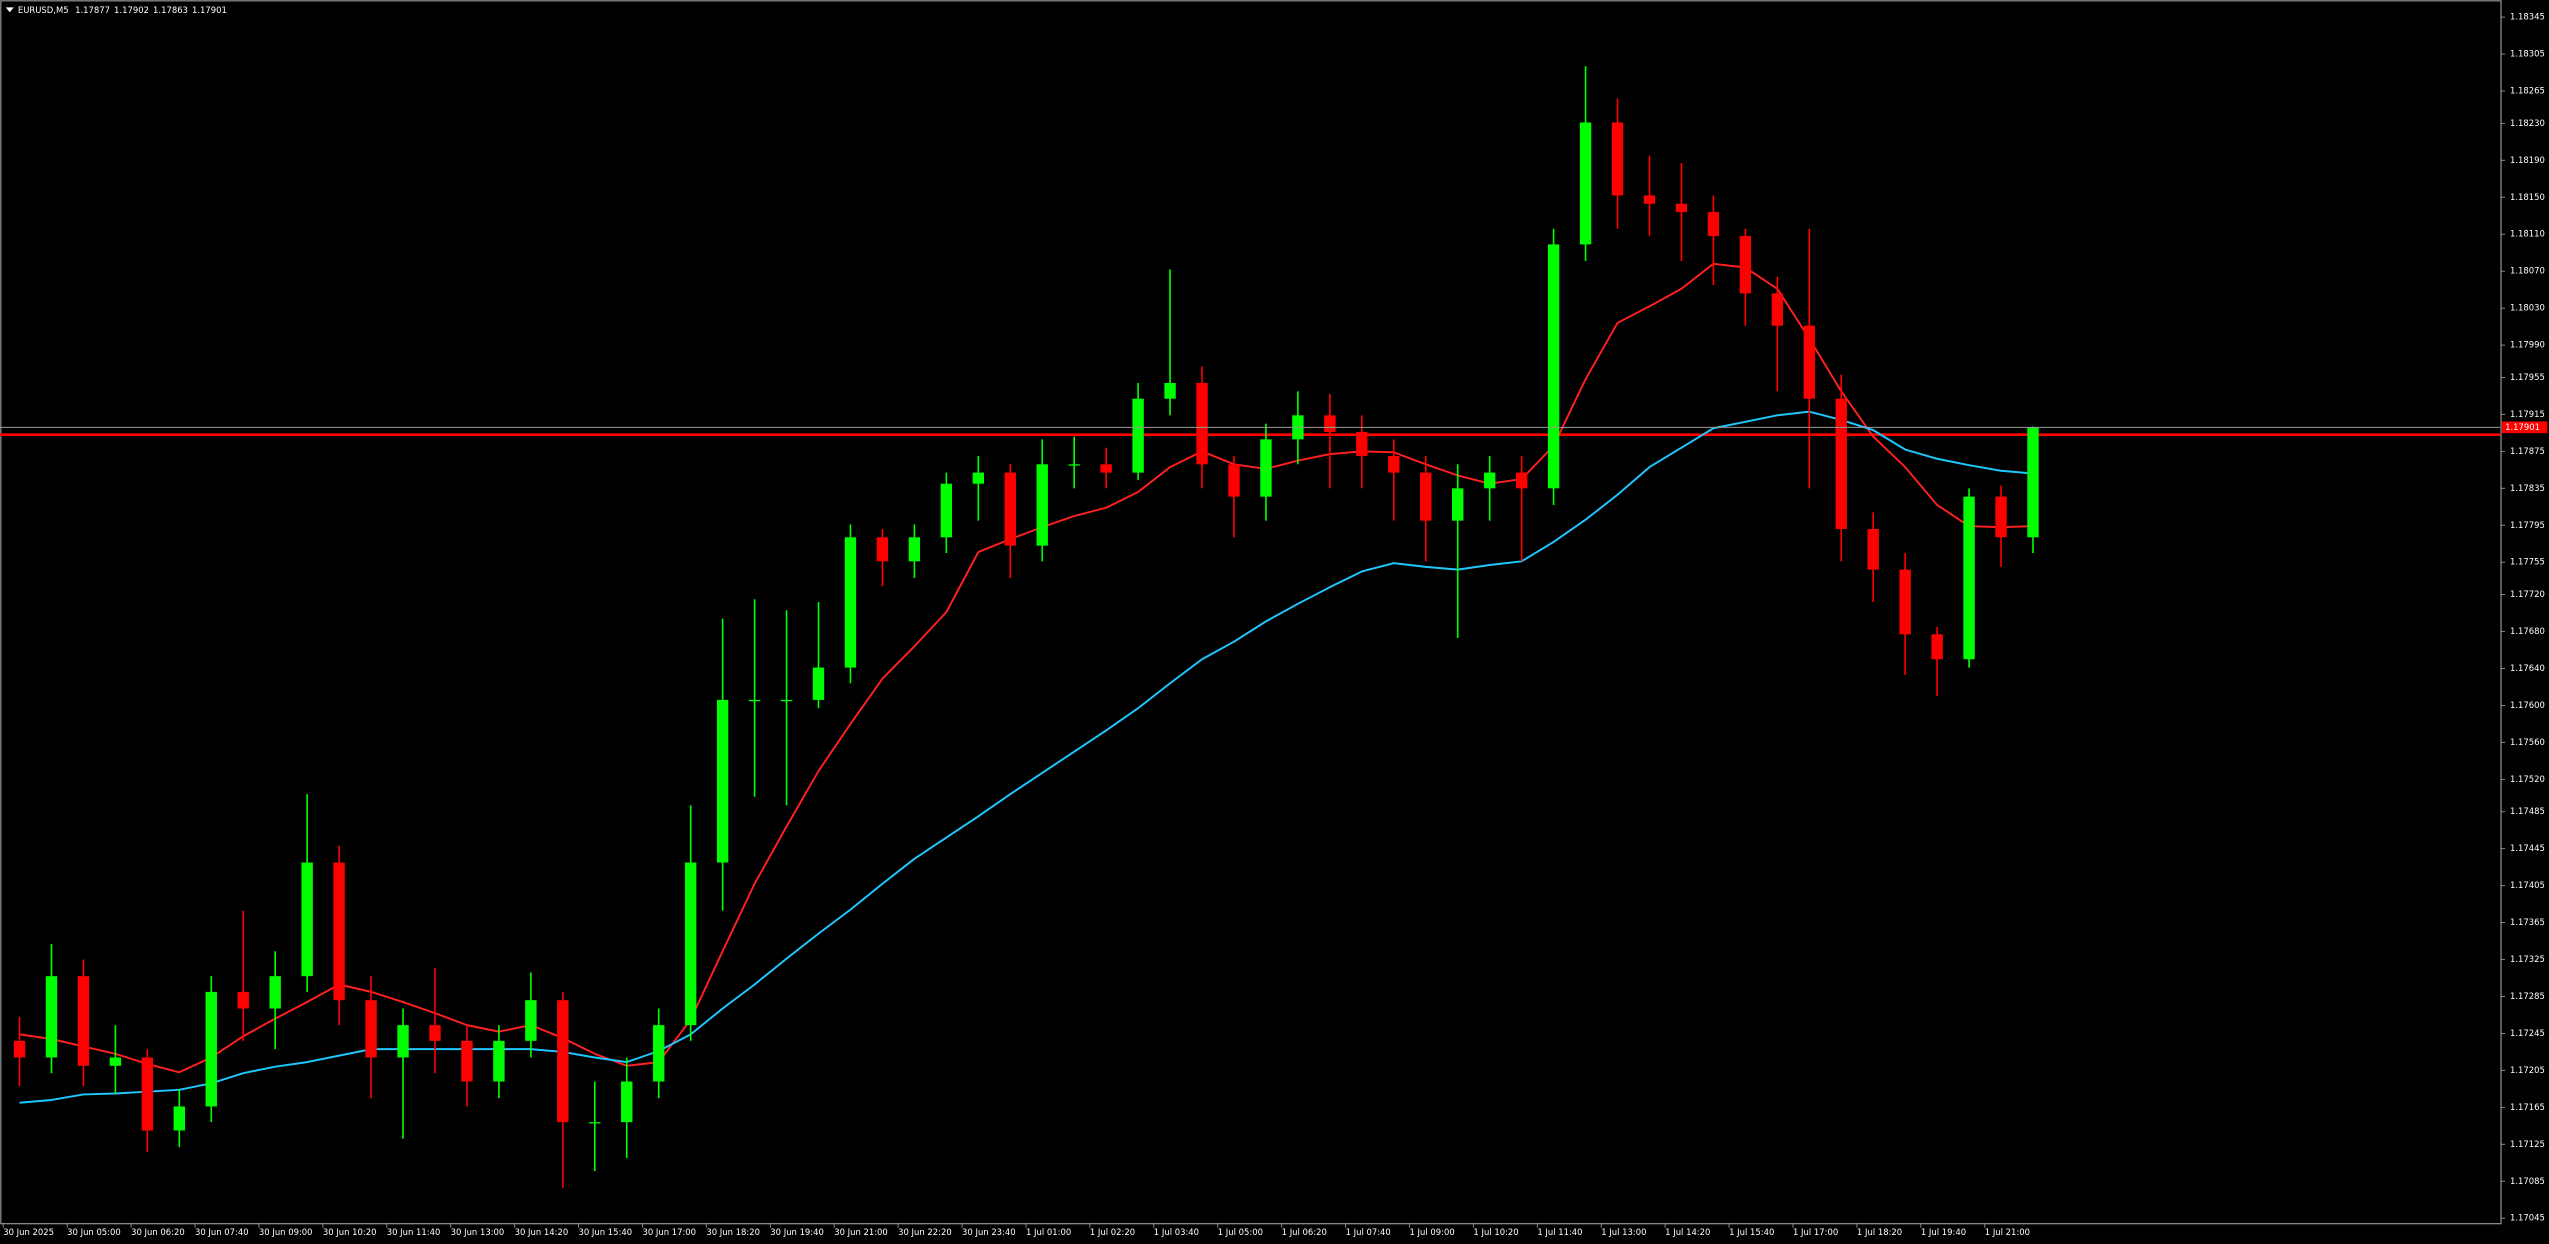  What do you see at coordinates (1751, 1232) in the screenshot?
I see `x-tick-label: 1 Jul 15:40` at bounding box center [1751, 1232].